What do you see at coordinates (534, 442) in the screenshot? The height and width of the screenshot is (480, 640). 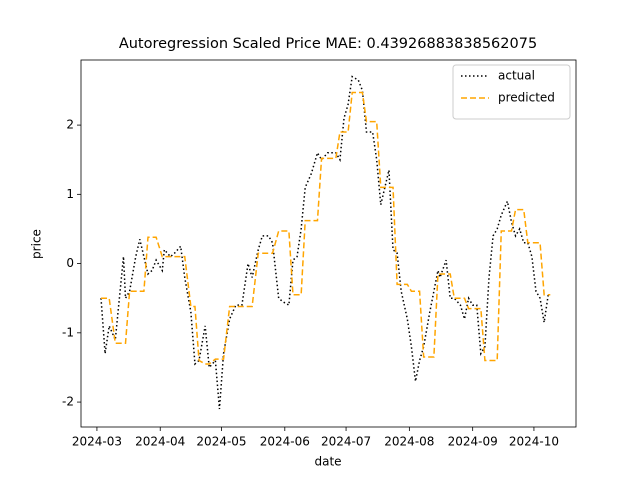 I see `x-tick-label: 2024-10` at bounding box center [534, 442].